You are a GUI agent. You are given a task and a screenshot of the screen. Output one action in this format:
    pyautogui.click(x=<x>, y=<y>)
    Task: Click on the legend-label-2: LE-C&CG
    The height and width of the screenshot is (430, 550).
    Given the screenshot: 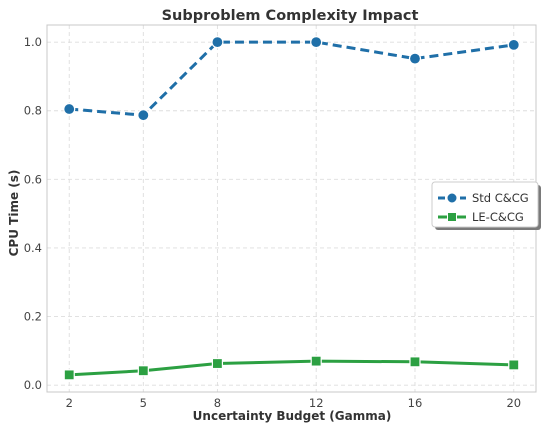 What is the action you would take?
    pyautogui.click(x=498, y=217)
    